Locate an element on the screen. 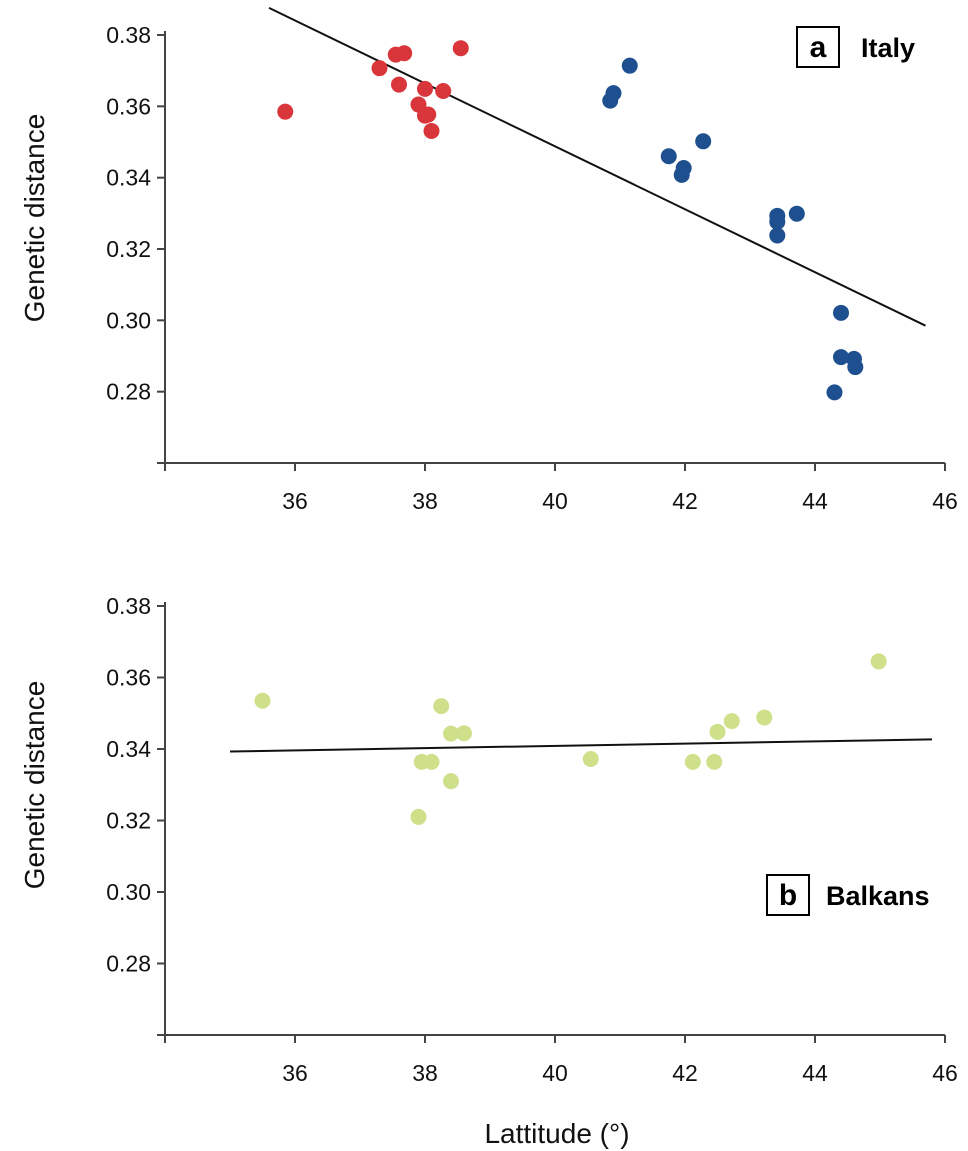 The width and height of the screenshot is (968, 1151). panel-a-y-axis-title: Genetic distance is located at coordinates (34, 218).